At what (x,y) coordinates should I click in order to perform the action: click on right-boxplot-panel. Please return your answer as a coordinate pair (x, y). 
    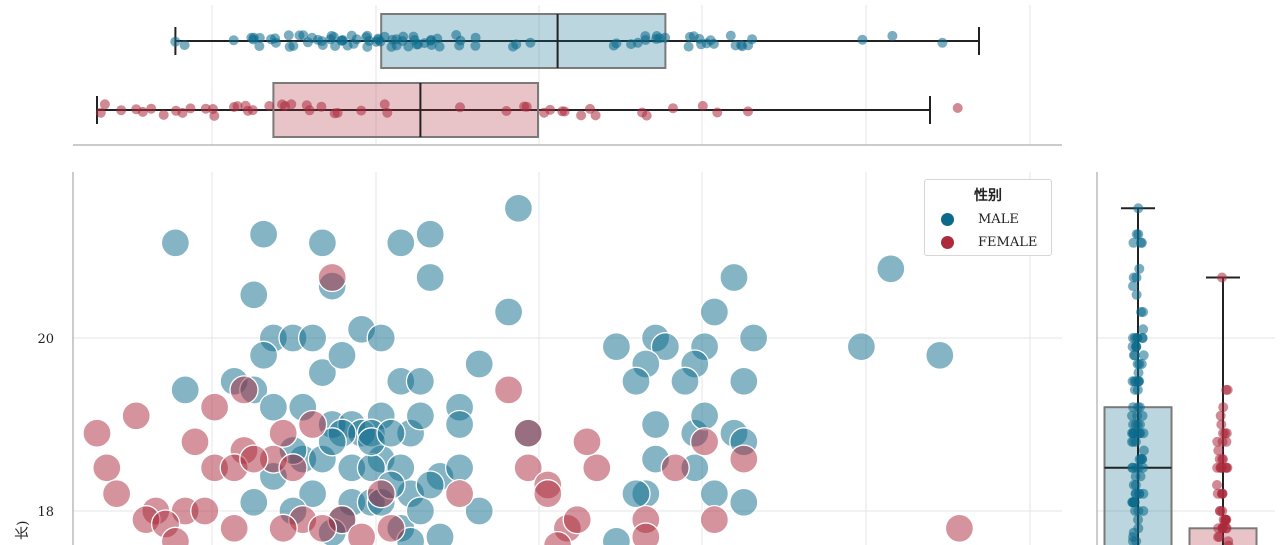
    Looking at the image, I should click on (1185, 358).